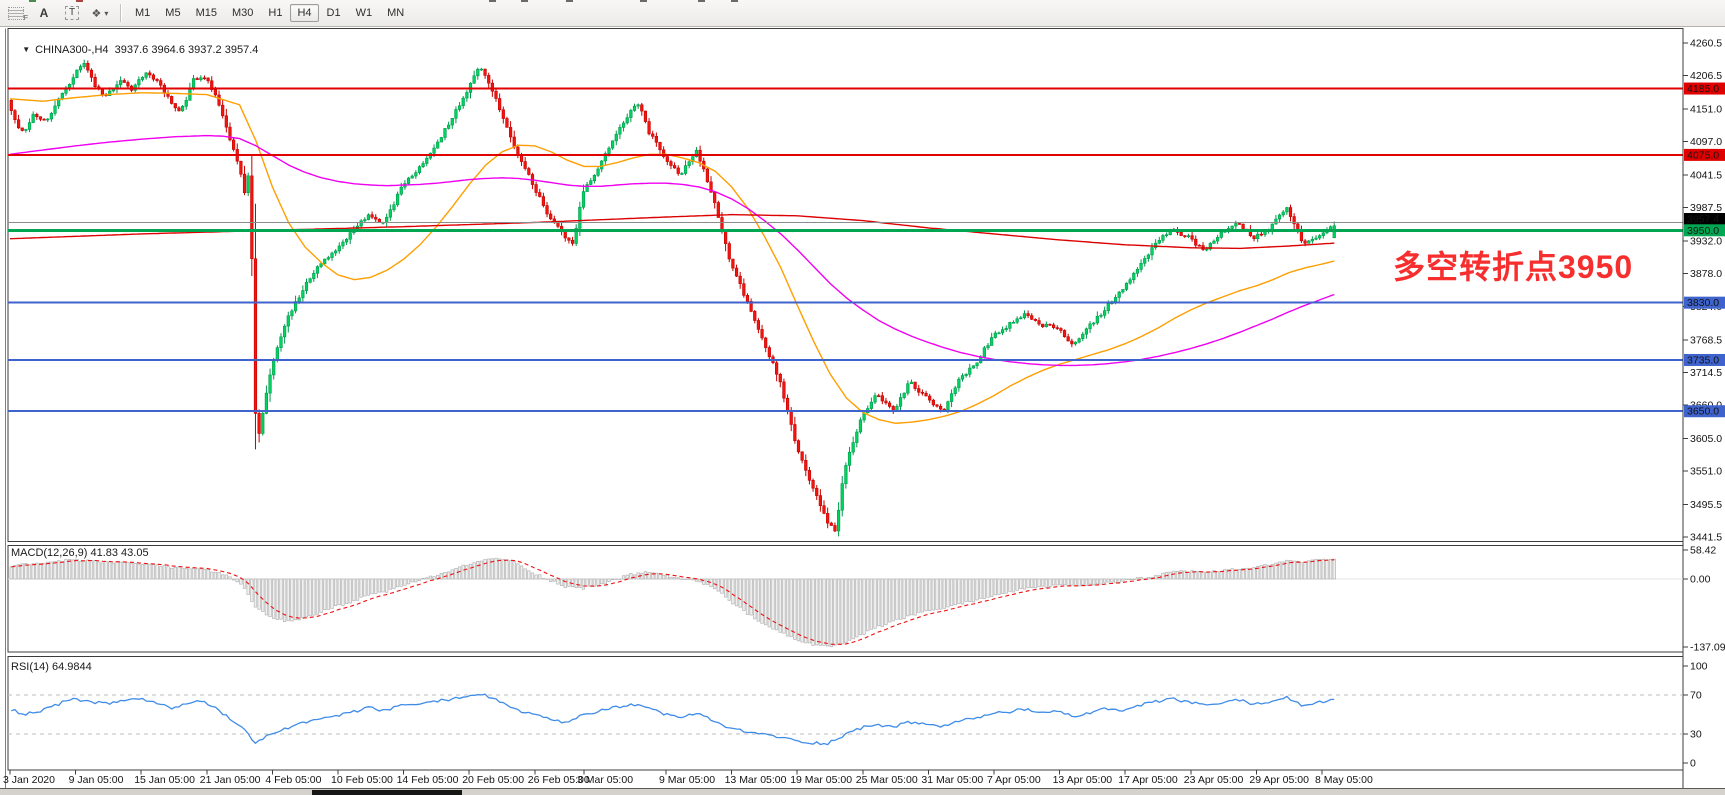  Describe the element at coordinates (1696, 696) in the screenshot. I see `rsi-axis-label: 70` at that location.